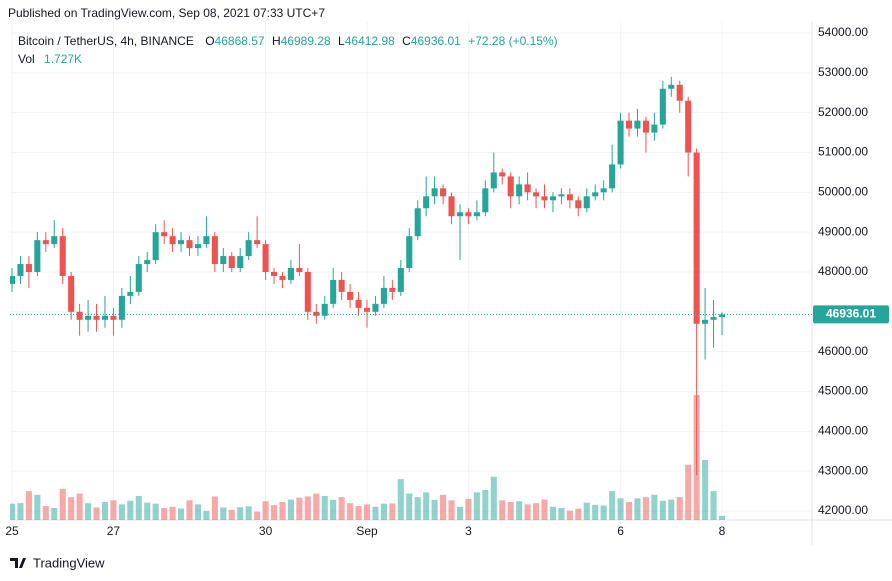 Image resolution: width=892 pixels, height=581 pixels. Describe the element at coordinates (843, 112) in the screenshot. I see `y-tick-label: 52000.00` at that location.